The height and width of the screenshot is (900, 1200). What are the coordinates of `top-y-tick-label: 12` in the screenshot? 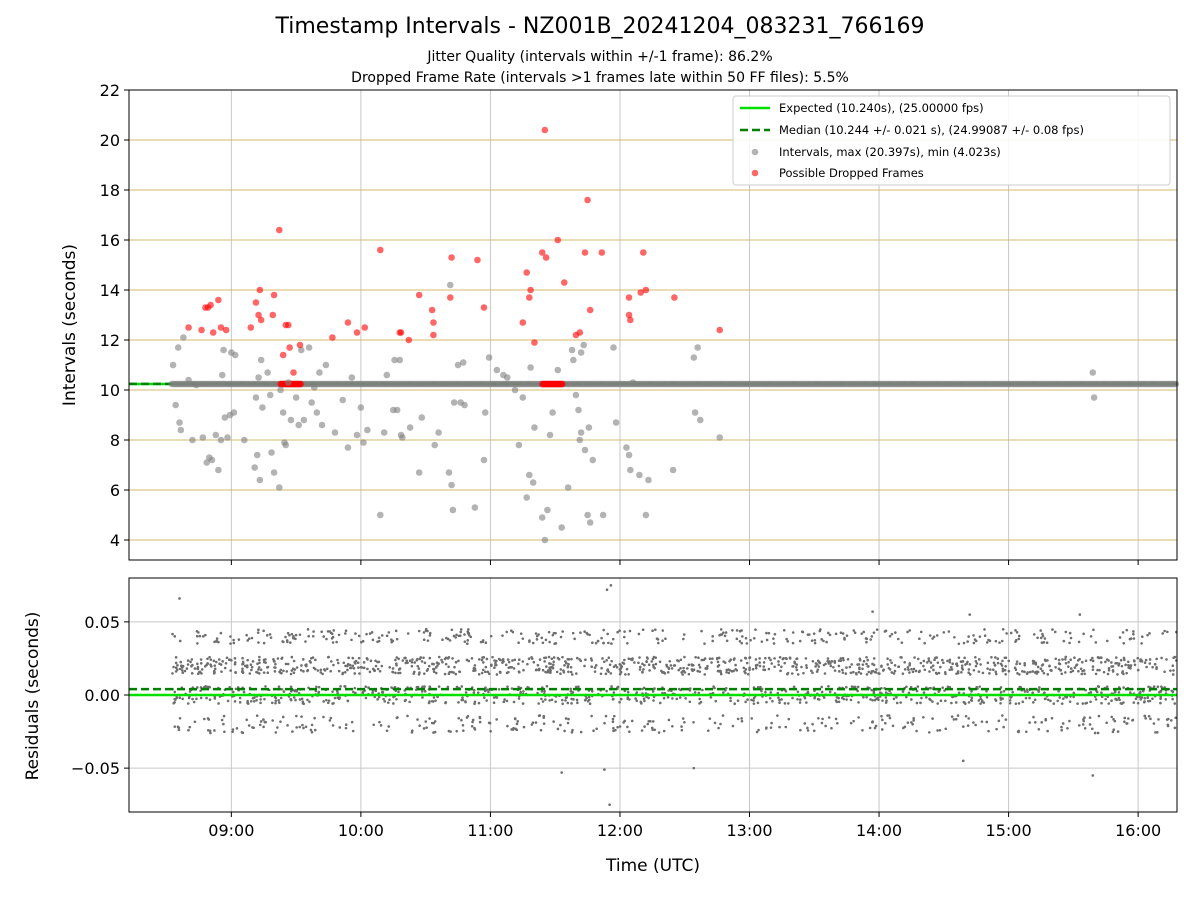 It's located at (110, 340).